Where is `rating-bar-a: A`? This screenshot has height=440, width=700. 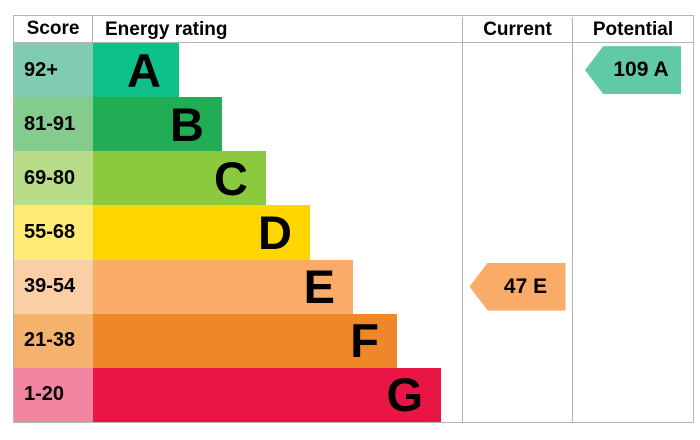 rating-bar-a: A is located at coordinates (136, 70).